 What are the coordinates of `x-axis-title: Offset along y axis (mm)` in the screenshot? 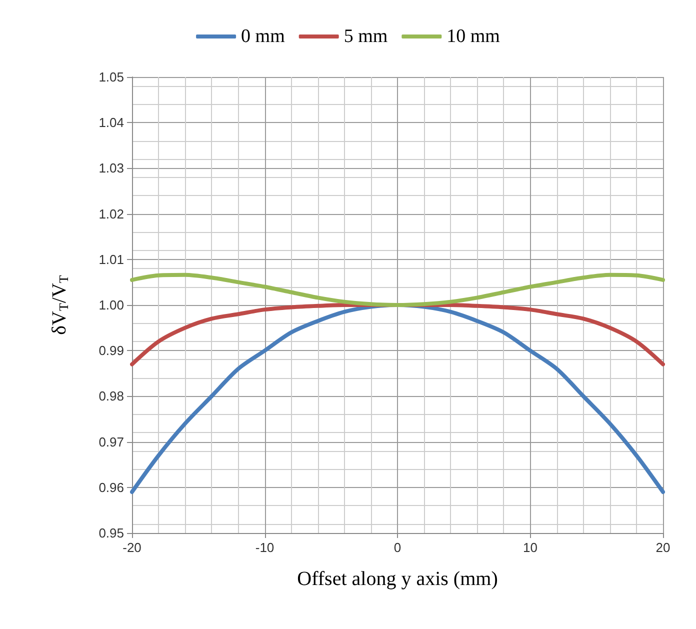 It's located at (397, 579).